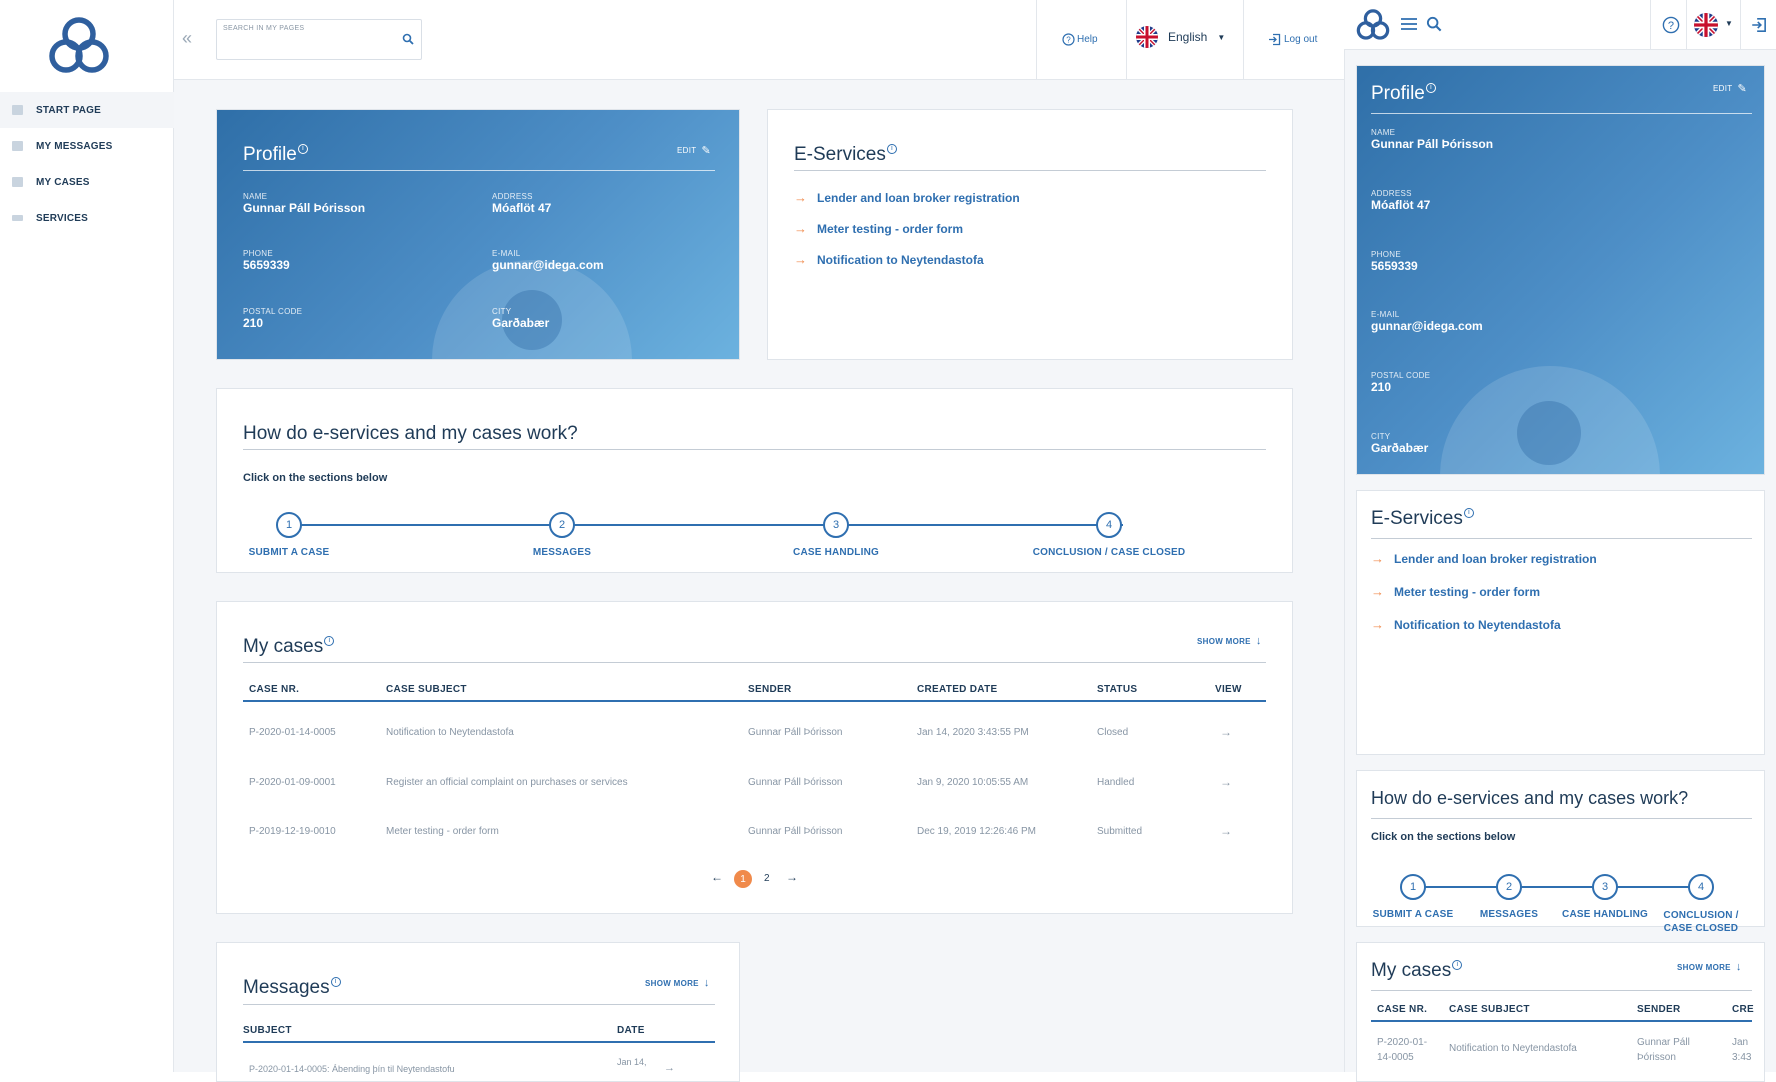 Image resolution: width=1776 pixels, height=1082 pixels. Describe the element at coordinates (1401, 375) in the screenshot. I see `postal-label: POSTAL CODE` at that location.